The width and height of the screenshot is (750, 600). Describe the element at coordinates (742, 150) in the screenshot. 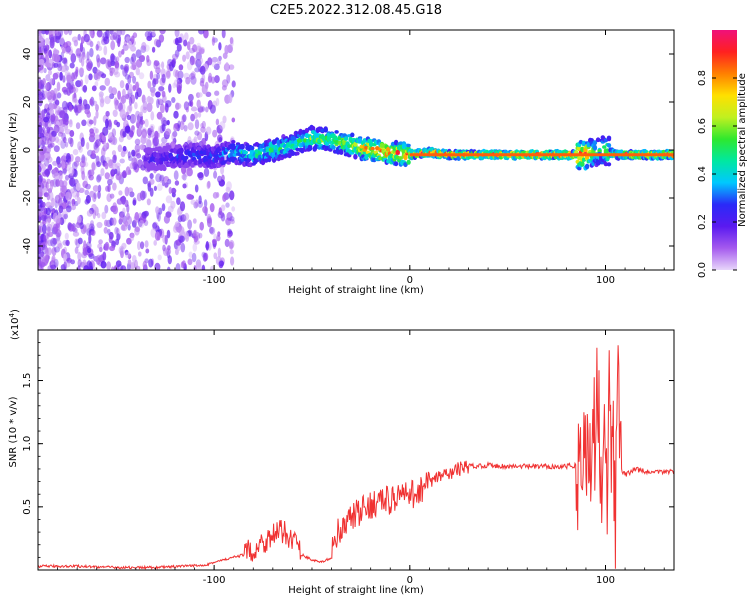

I see `colorbar-label: Normalized spectral amplitude` at that location.